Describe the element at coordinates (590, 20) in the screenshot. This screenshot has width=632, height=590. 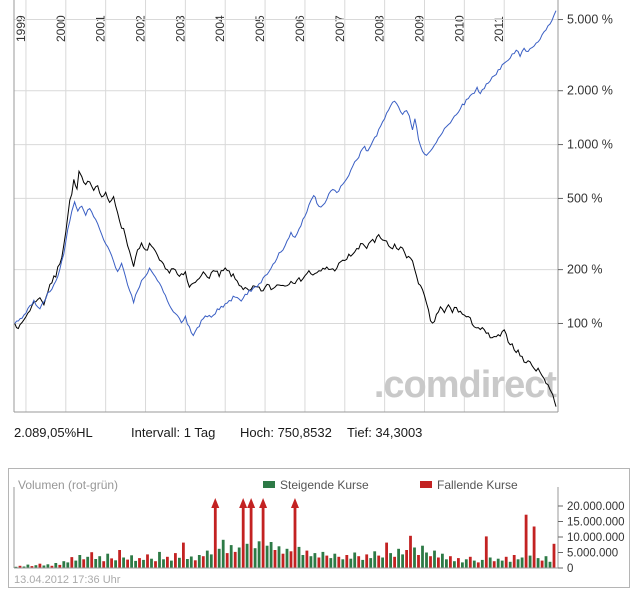
I see `percent-axis-label: 5.000 %` at that location.